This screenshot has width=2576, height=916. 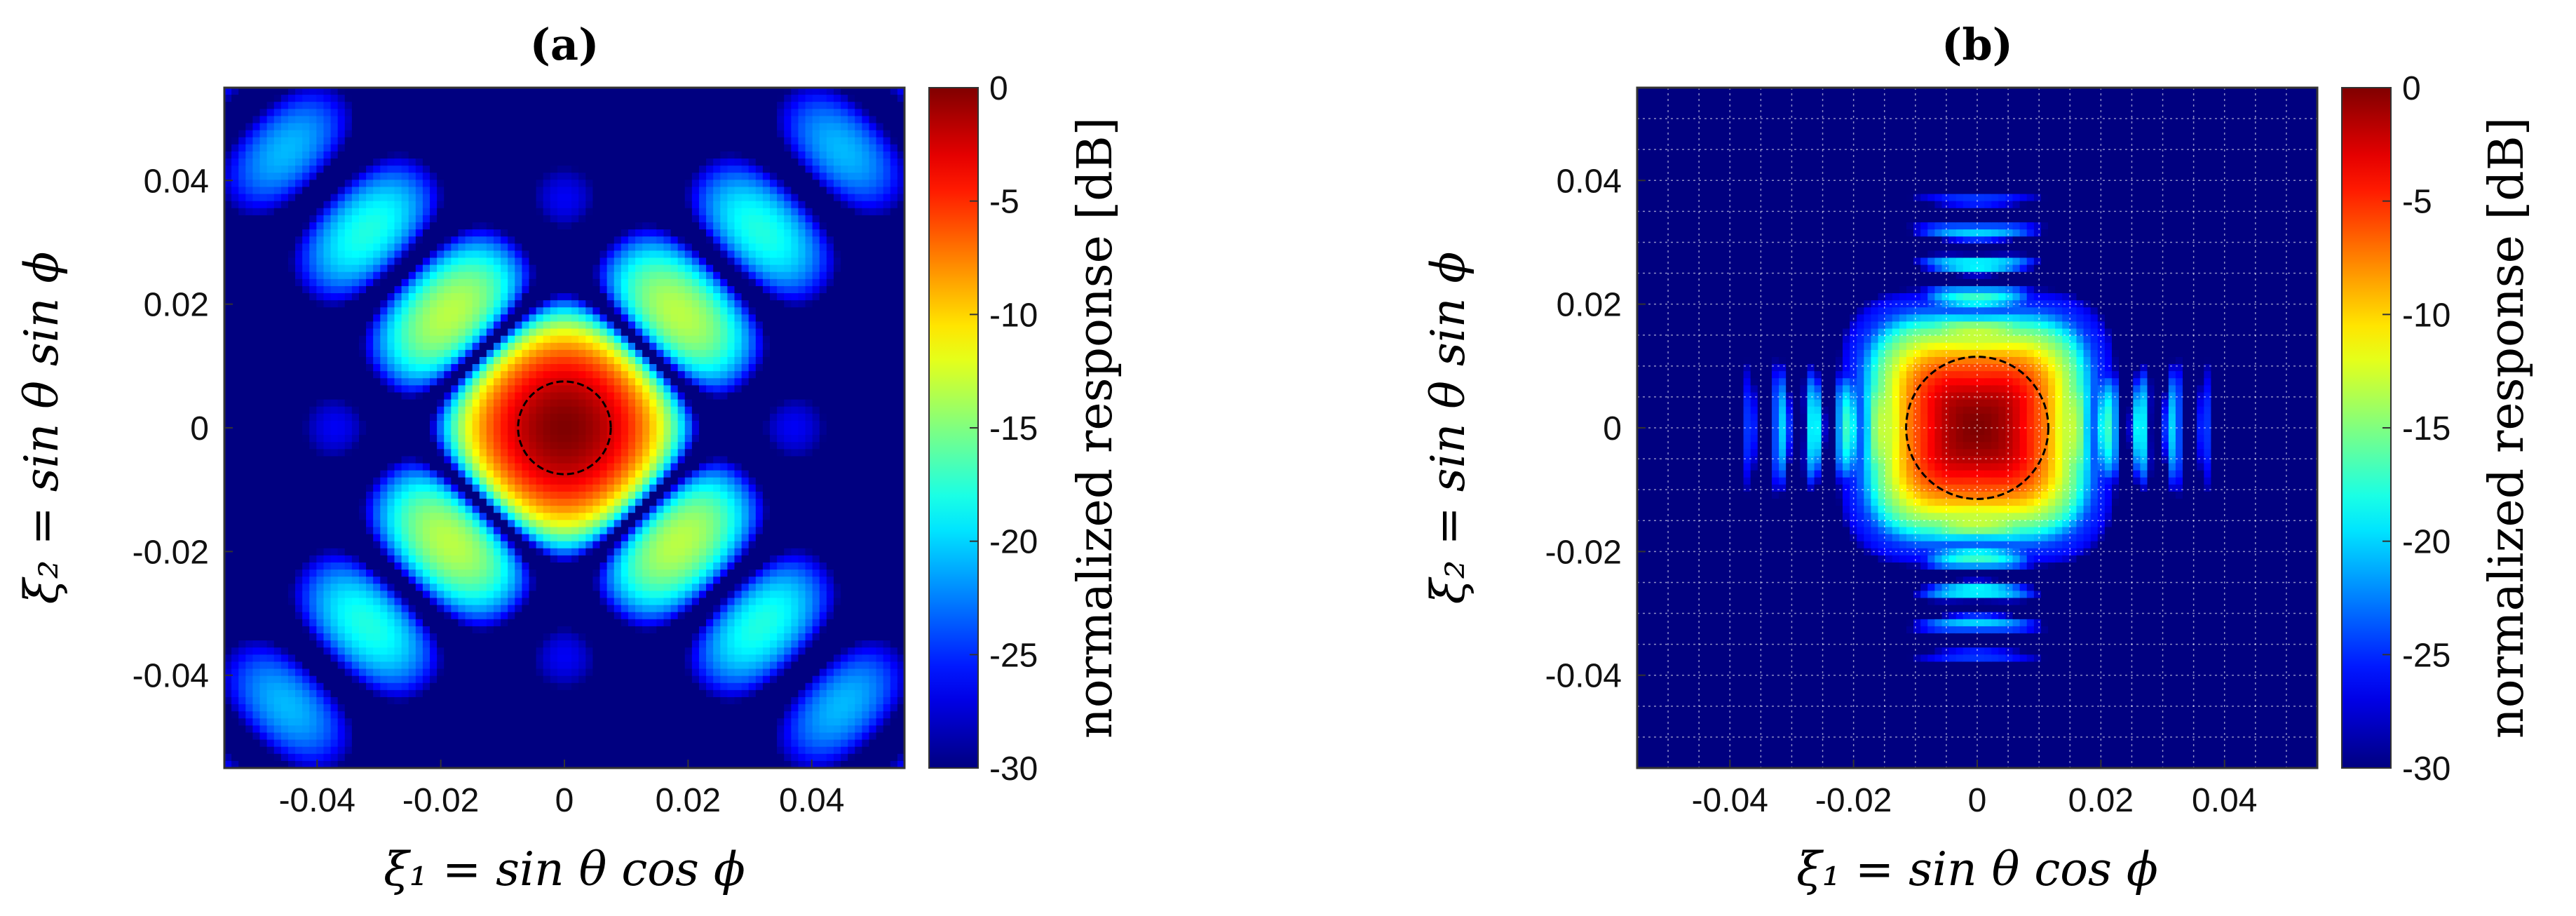 I want to click on panel-a-title: (a), so click(x=564, y=44).